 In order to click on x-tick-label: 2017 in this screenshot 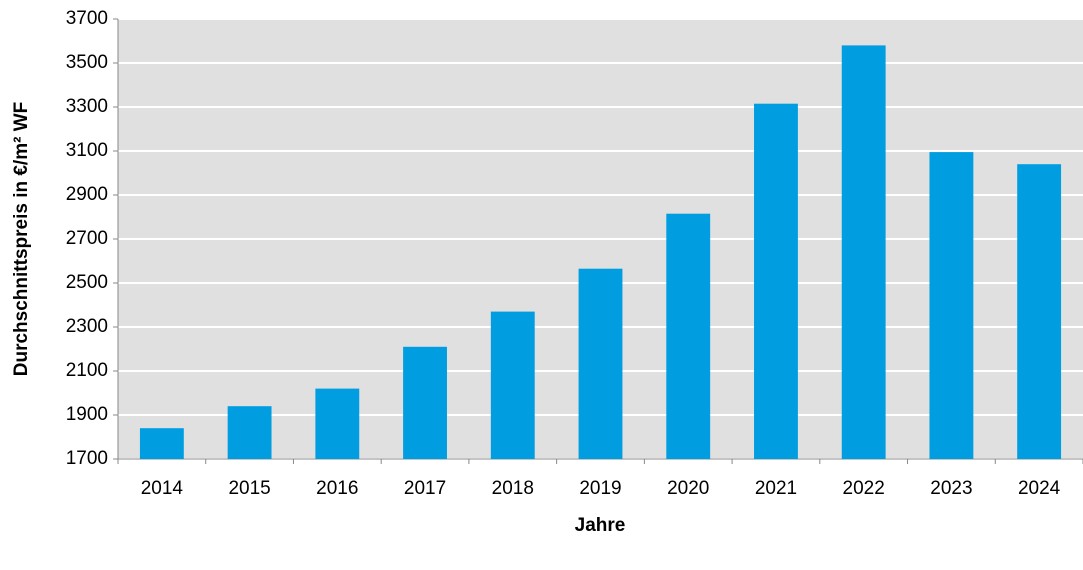, I will do `click(425, 488)`.